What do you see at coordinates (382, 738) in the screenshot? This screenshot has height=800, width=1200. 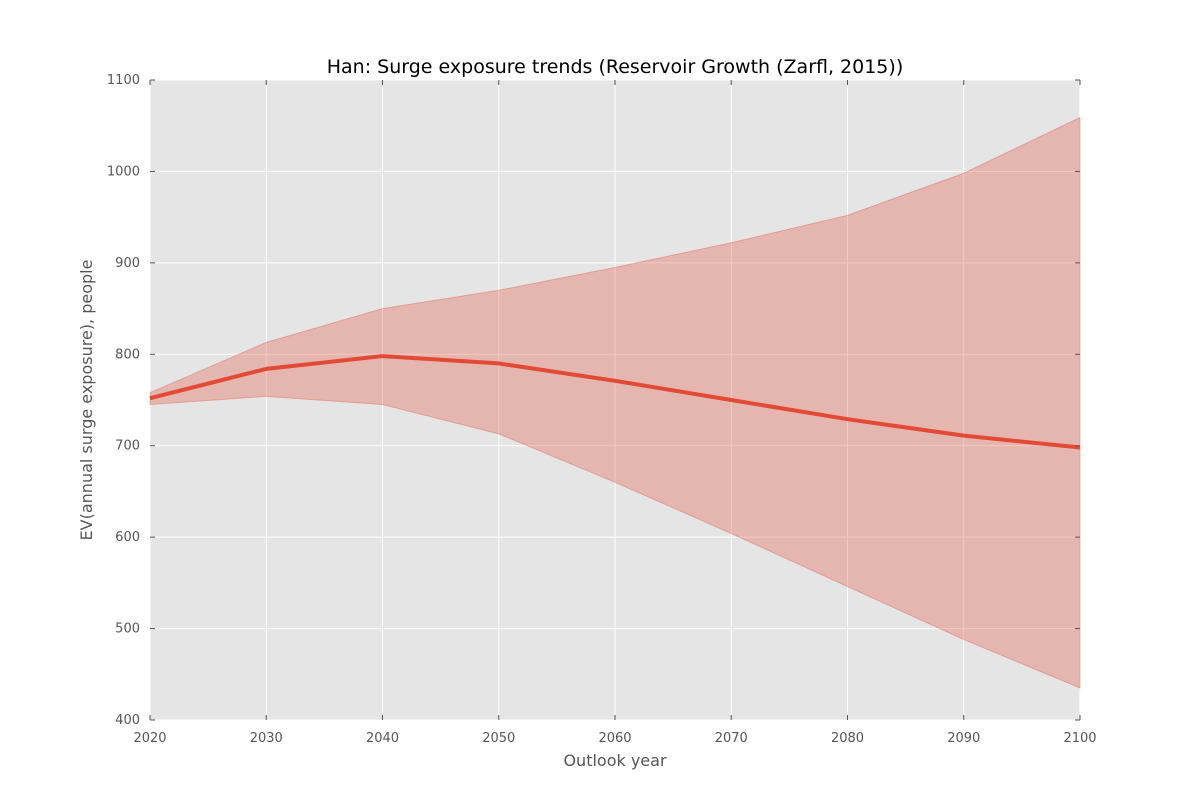 I see `x-tick-label: 2040` at bounding box center [382, 738].